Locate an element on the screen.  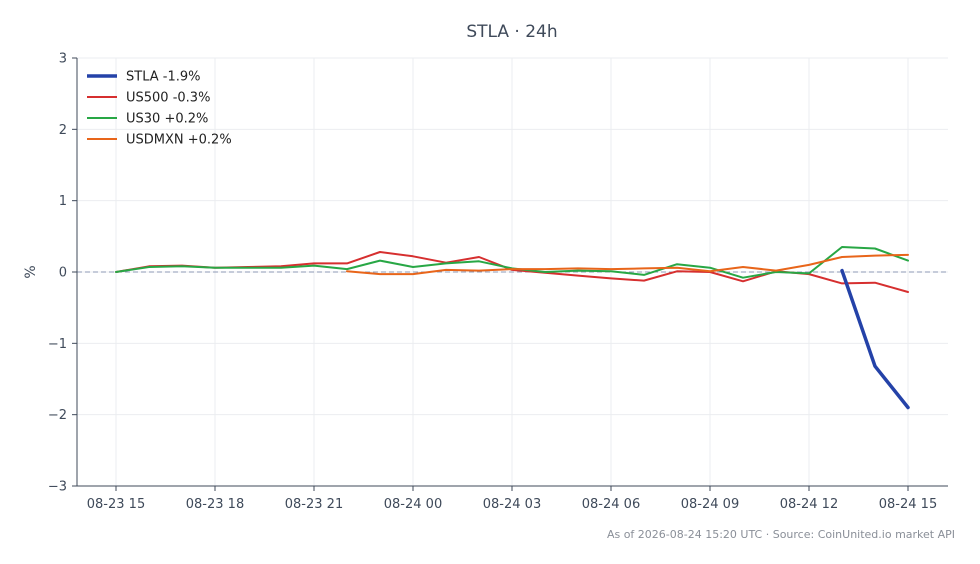
y-tick-label: −2 is located at coordinates (57, 415).